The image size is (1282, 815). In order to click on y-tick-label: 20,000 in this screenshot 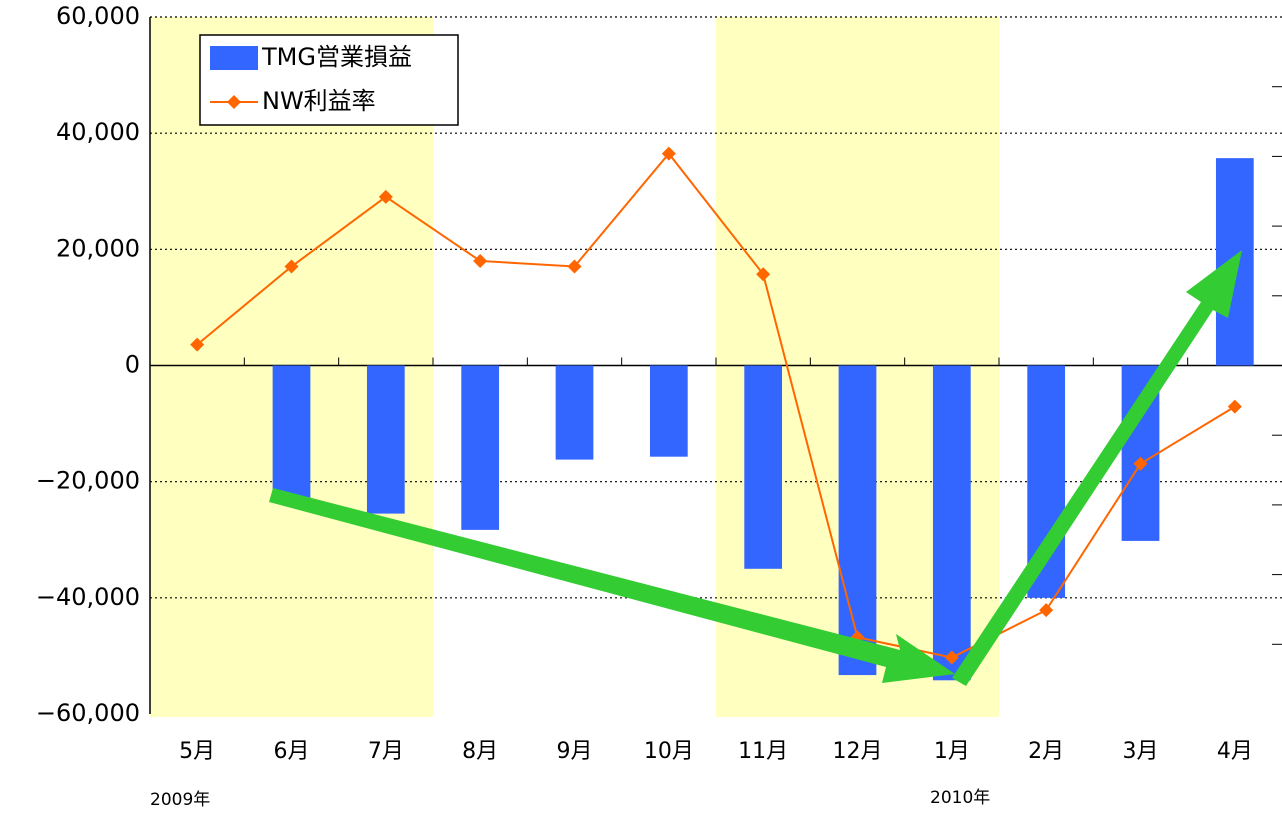, I will do `click(98, 248)`.